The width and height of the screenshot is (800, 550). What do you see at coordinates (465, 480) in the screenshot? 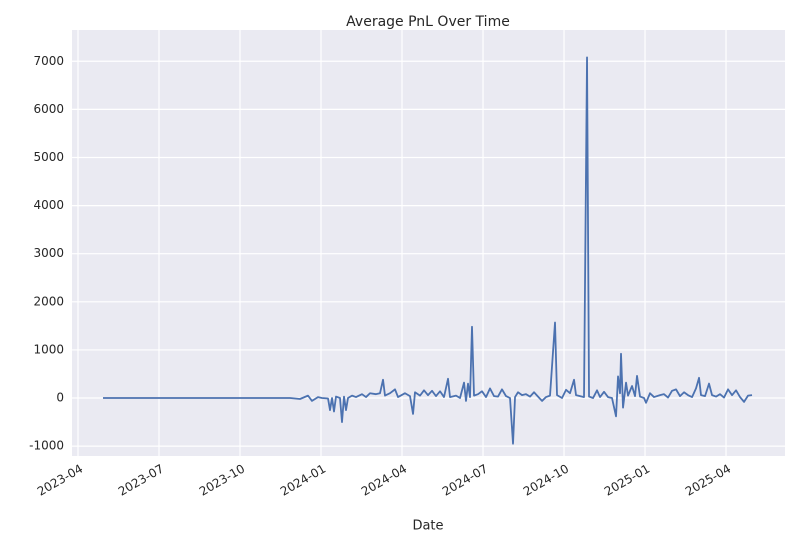
I see `x-tick-label: 2024-07` at bounding box center [465, 480].